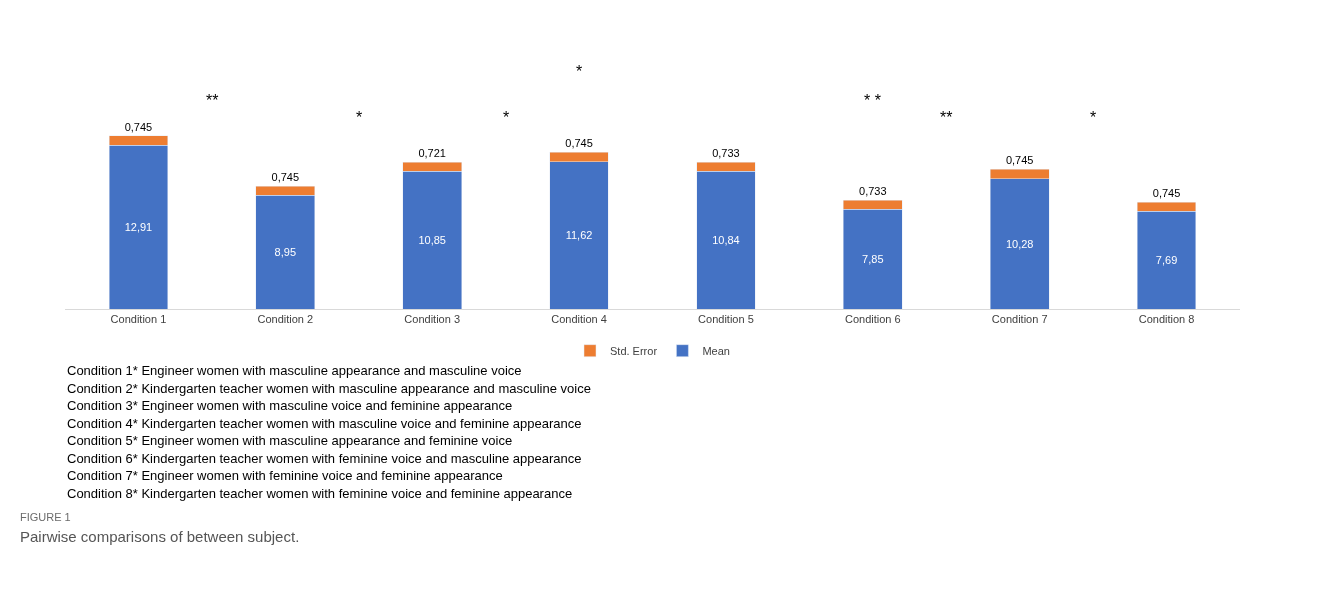 This screenshot has height=599, width=1325. I want to click on data-label: 7,85, so click(873, 259).